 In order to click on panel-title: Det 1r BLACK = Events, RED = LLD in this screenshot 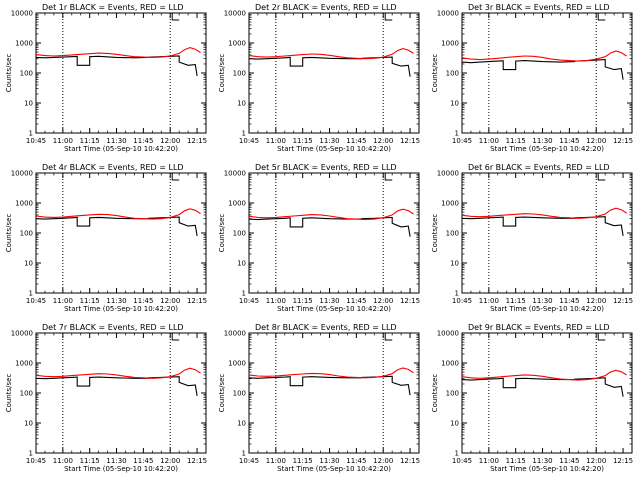, I will do `click(113, 7)`.